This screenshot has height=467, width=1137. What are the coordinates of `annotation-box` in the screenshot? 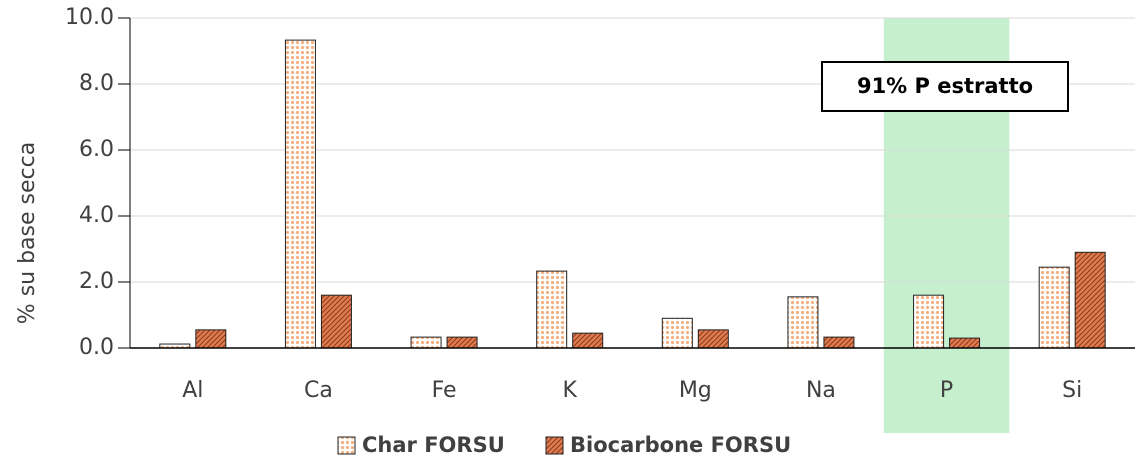 It's located at (945, 86).